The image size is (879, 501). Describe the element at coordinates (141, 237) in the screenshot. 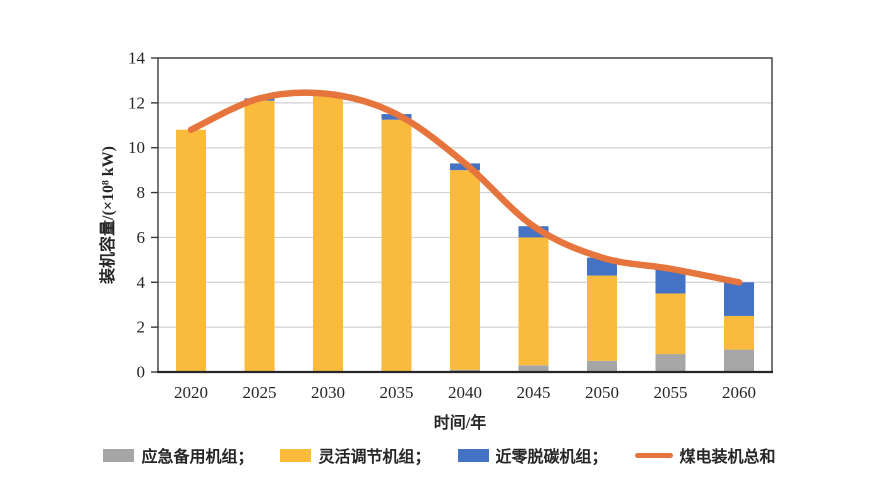

I see `y-tick-label: 6` at that location.